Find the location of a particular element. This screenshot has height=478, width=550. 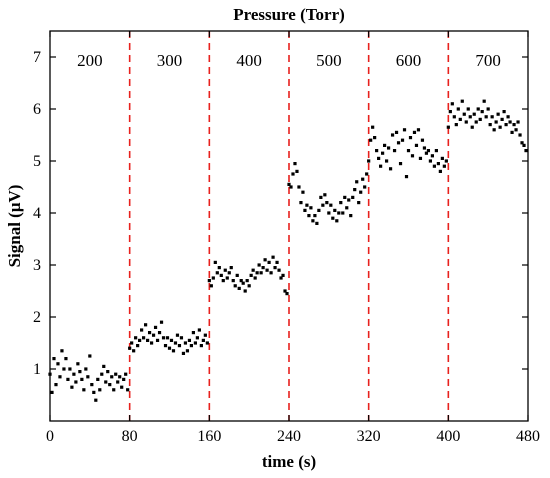

y-tick-label: 5 is located at coordinates (37, 161).